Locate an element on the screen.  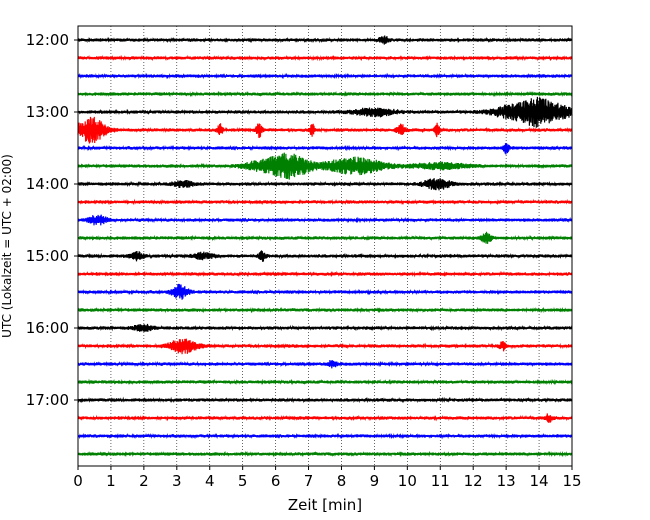
y-tick-label: 12:00 is located at coordinates (47, 40).